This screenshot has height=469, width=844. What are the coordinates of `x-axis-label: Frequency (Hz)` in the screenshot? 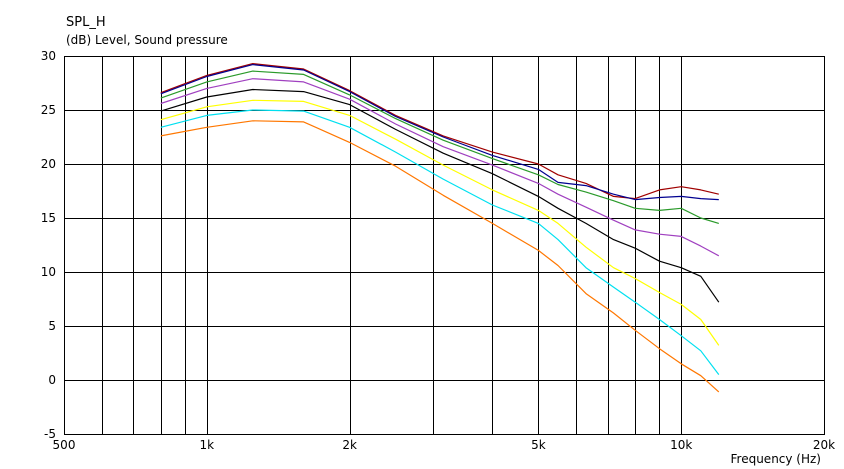 It's located at (776, 459).